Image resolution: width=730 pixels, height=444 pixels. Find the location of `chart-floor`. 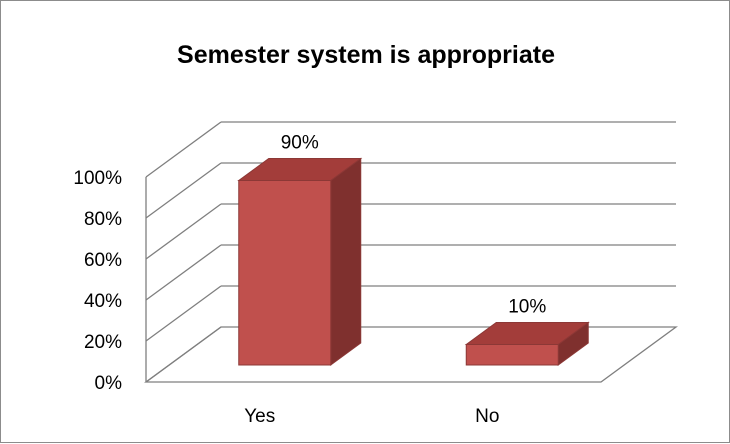

chart-floor is located at coordinates (411, 354).